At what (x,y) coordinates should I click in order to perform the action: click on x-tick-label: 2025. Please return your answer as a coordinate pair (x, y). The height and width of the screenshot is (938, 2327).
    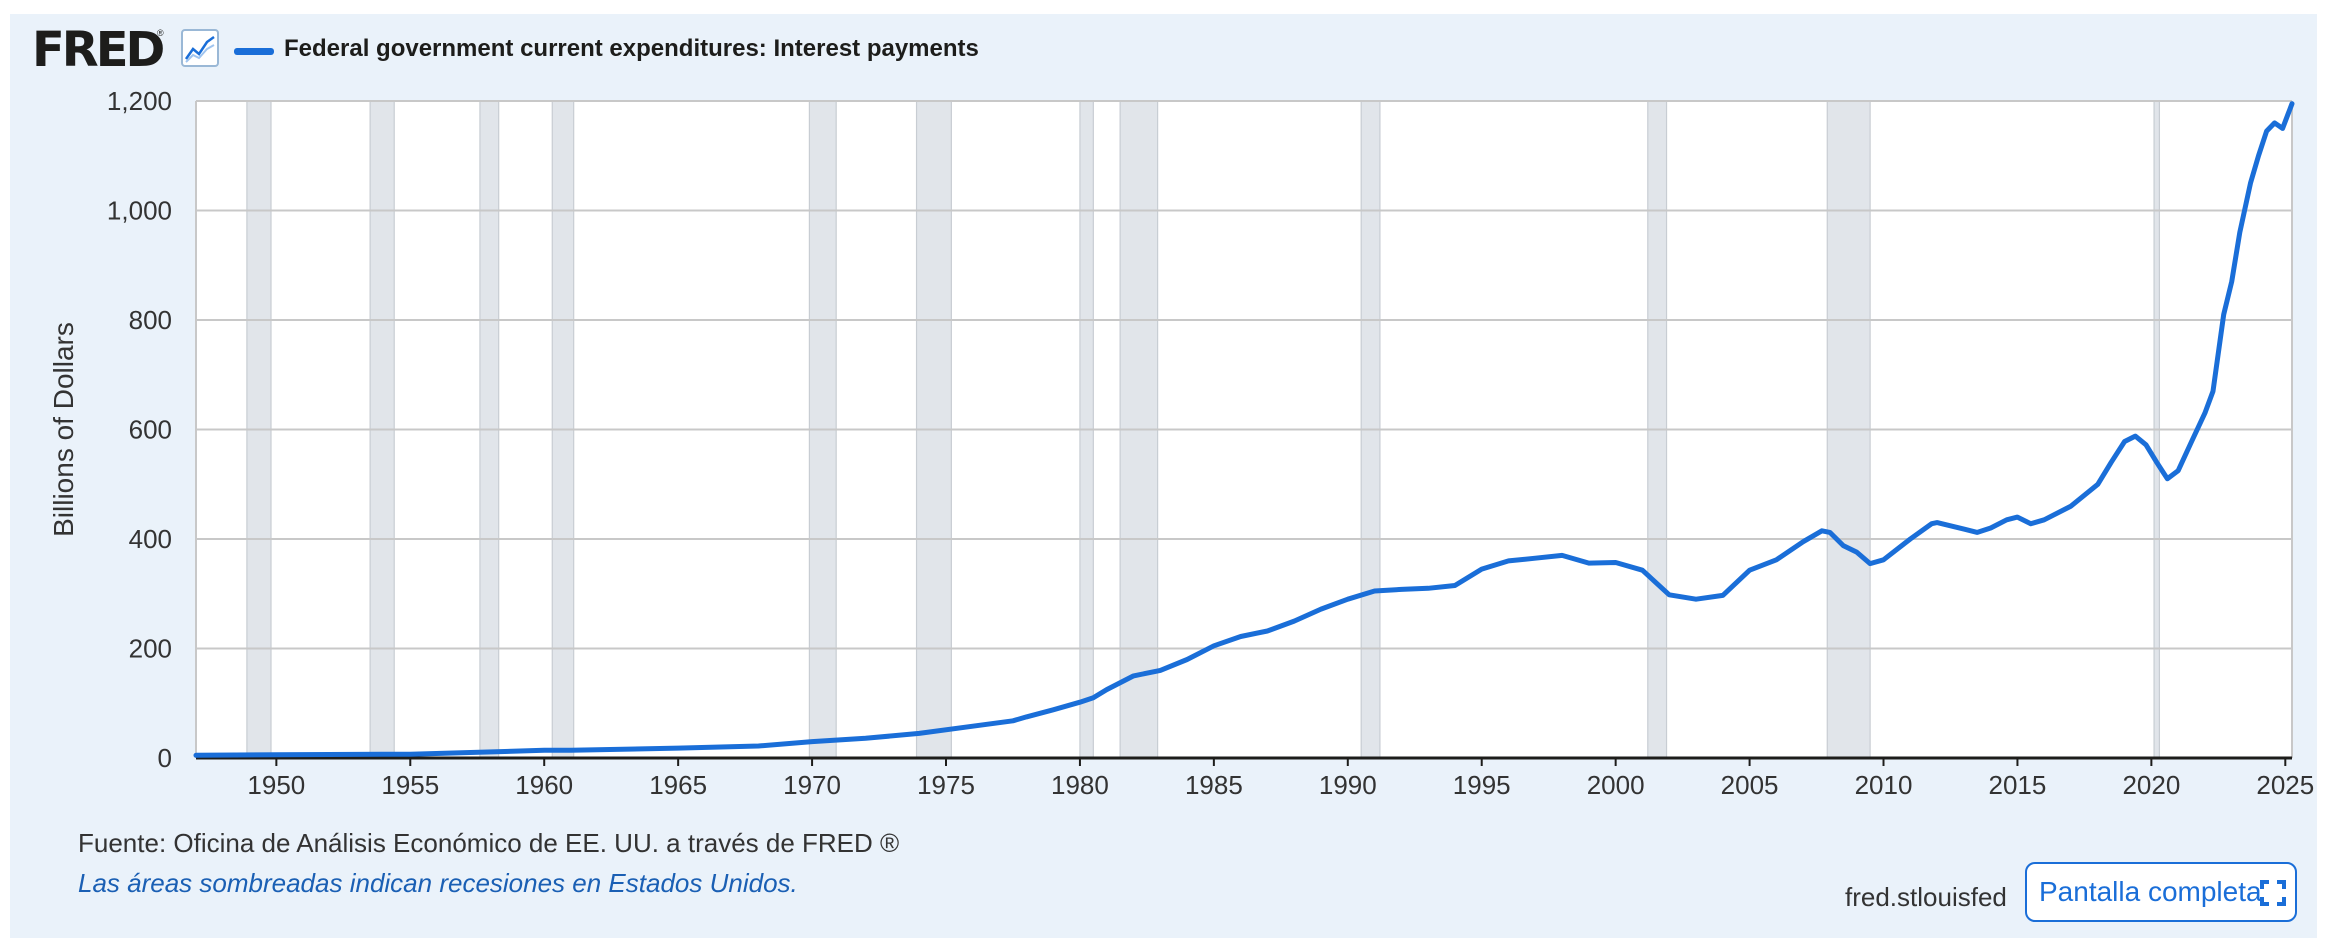
    Looking at the image, I should click on (2285, 785).